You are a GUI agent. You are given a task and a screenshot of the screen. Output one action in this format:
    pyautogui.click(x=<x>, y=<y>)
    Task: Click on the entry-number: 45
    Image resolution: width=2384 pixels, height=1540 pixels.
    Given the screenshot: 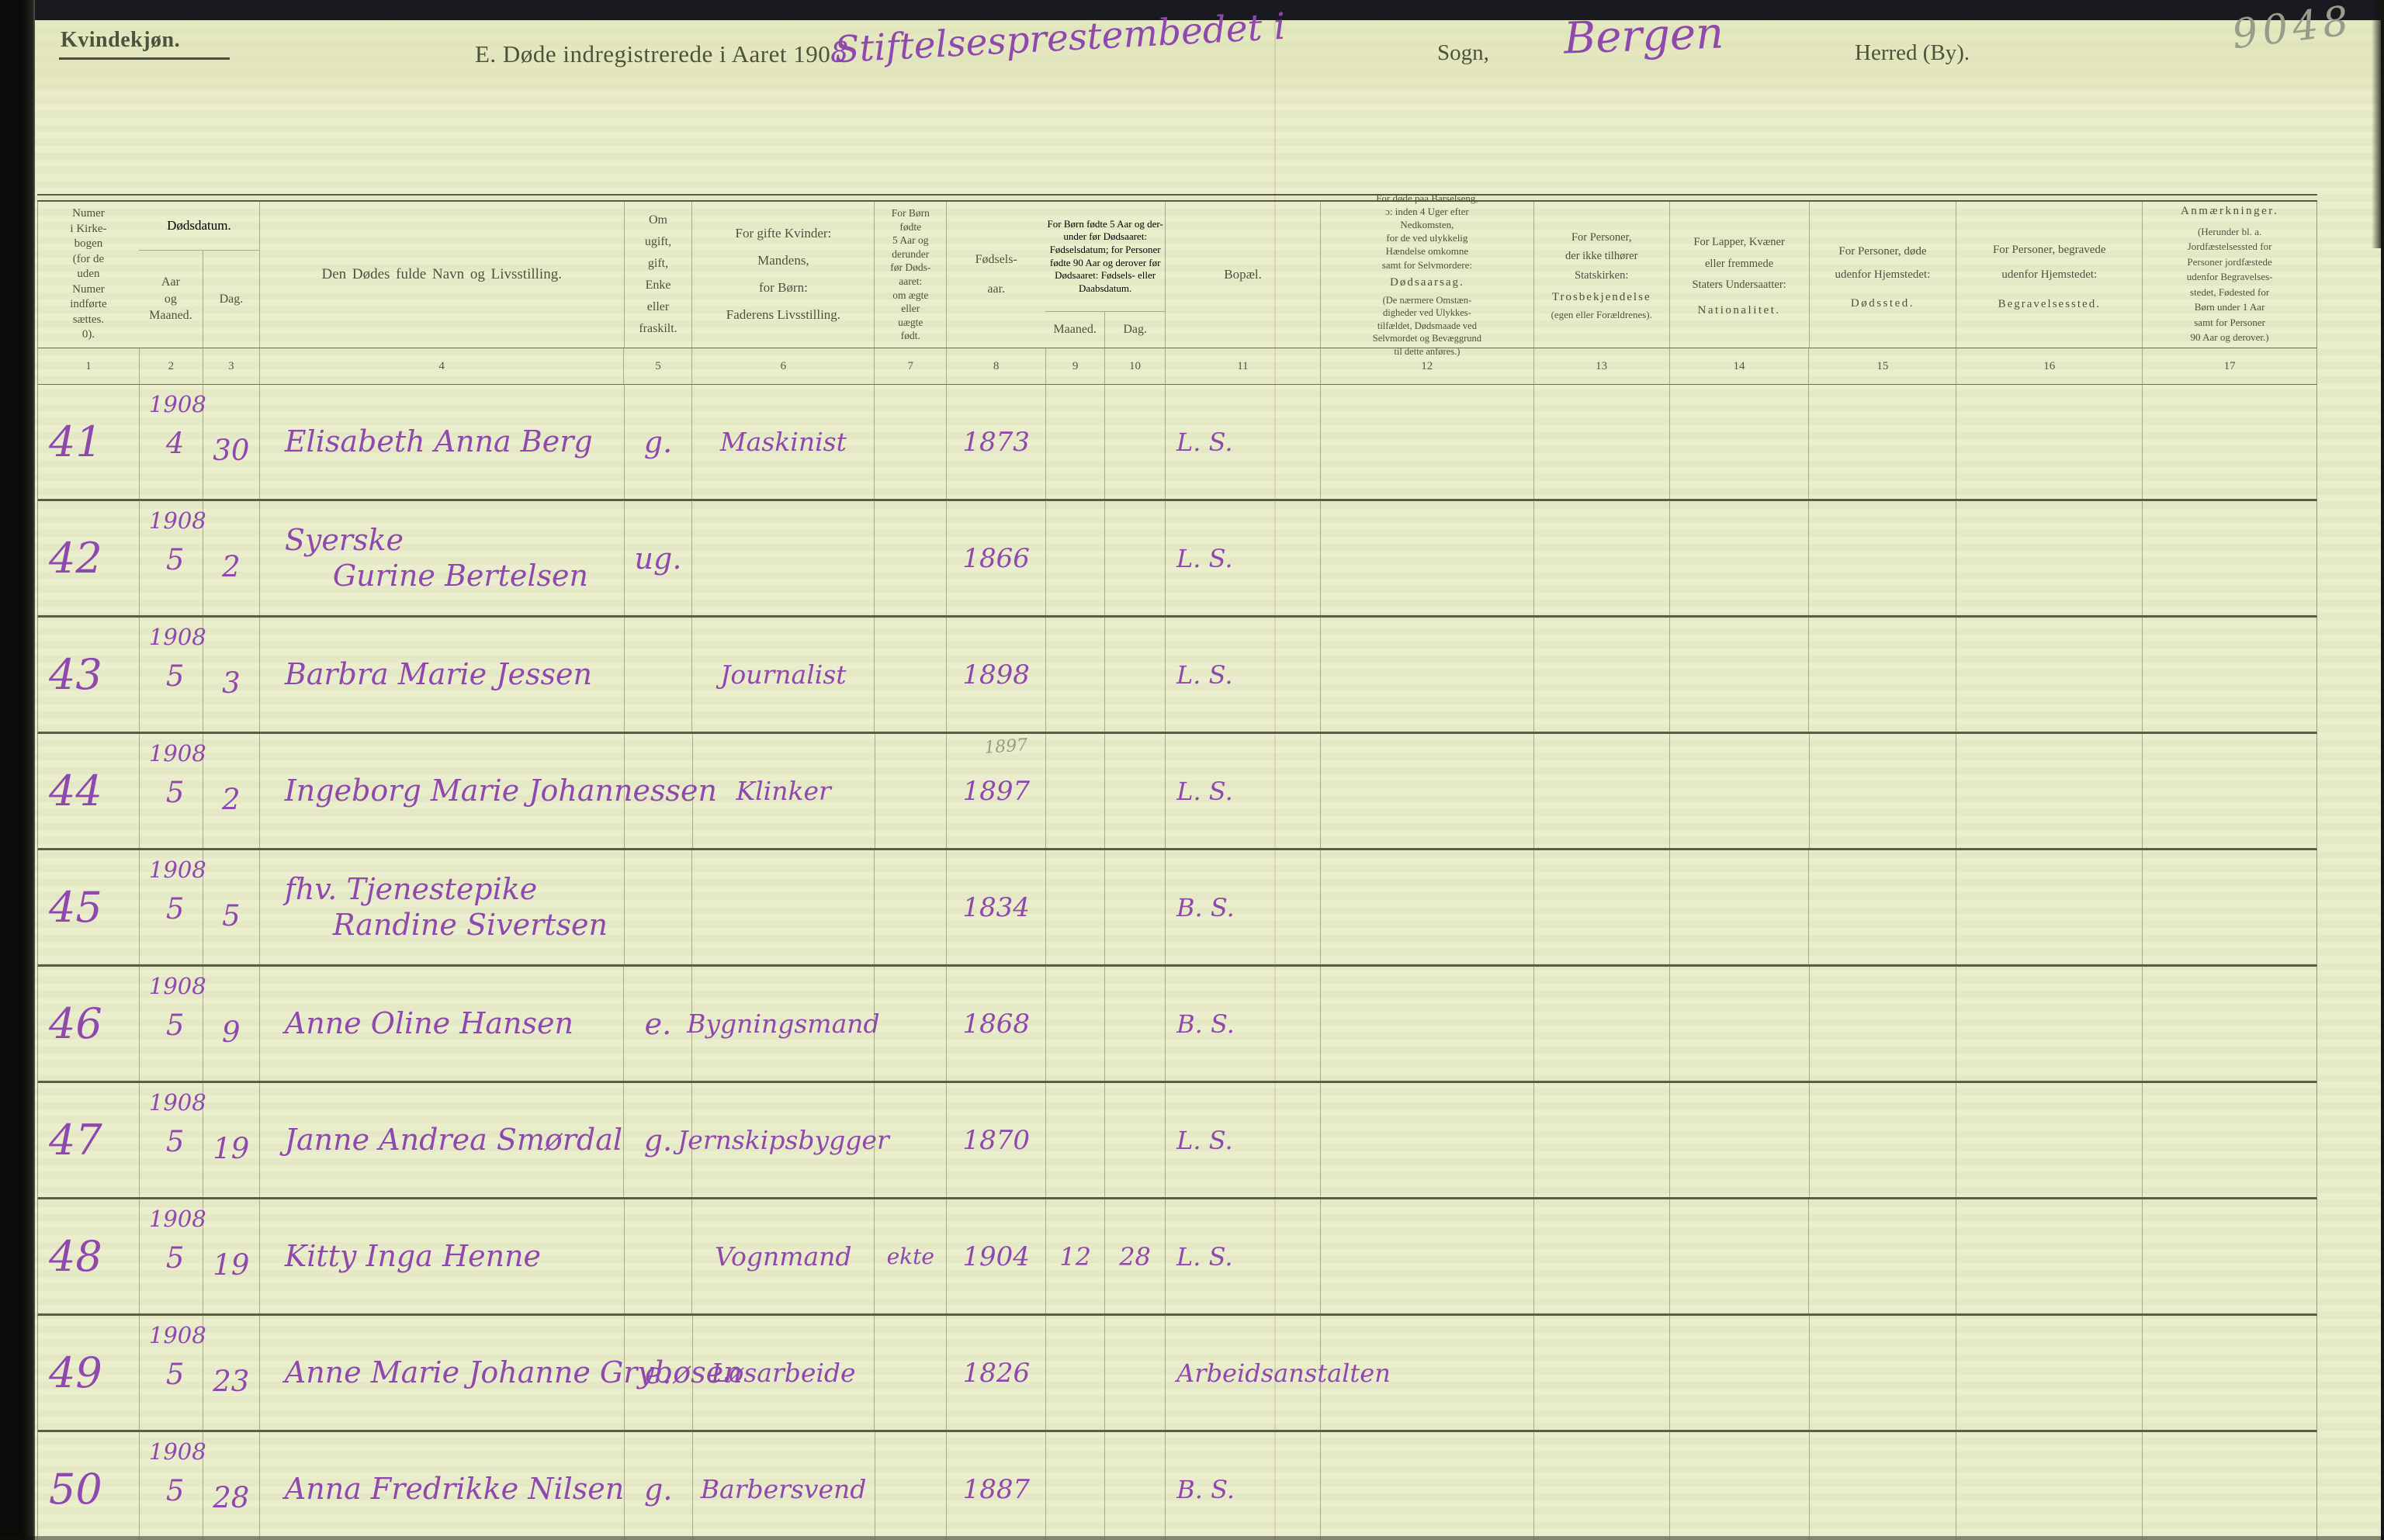 What is the action you would take?
    pyautogui.click(x=75, y=907)
    